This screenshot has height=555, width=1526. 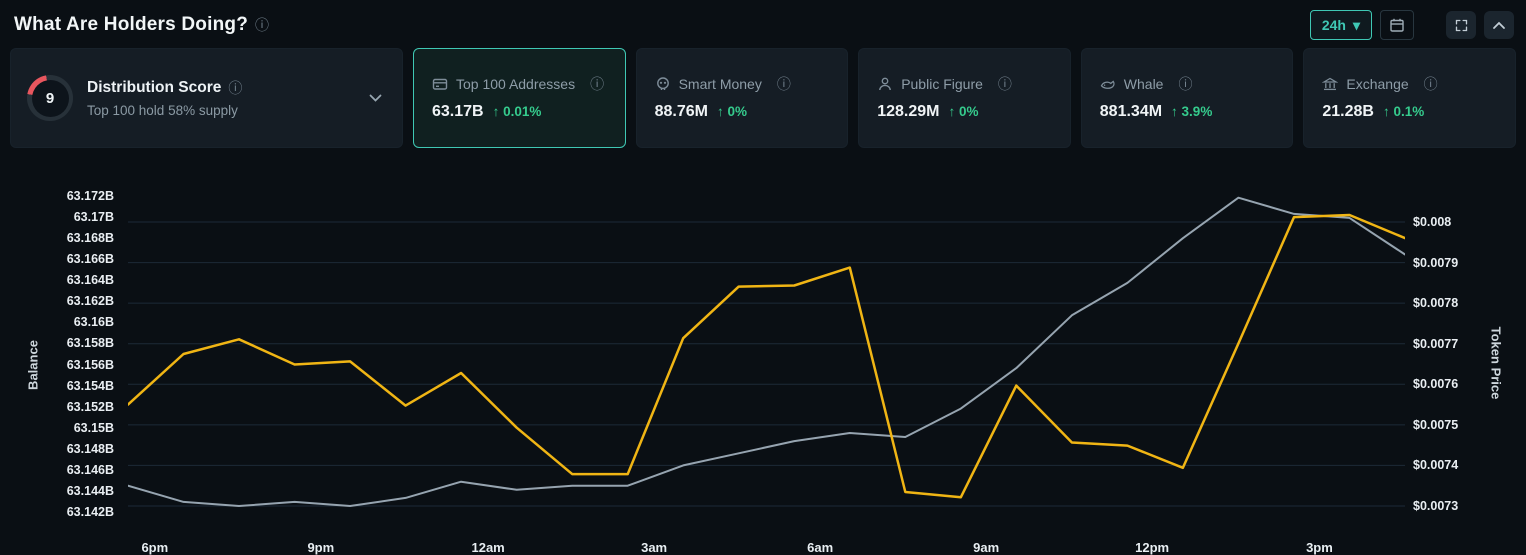 I want to click on balance-tick-label: 63.164B, so click(x=90, y=280).